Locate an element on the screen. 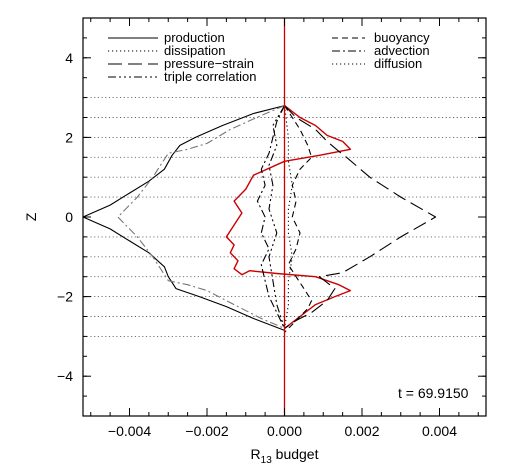 This screenshot has height=473, width=526. series-line-red-line is located at coordinates (288, 217).